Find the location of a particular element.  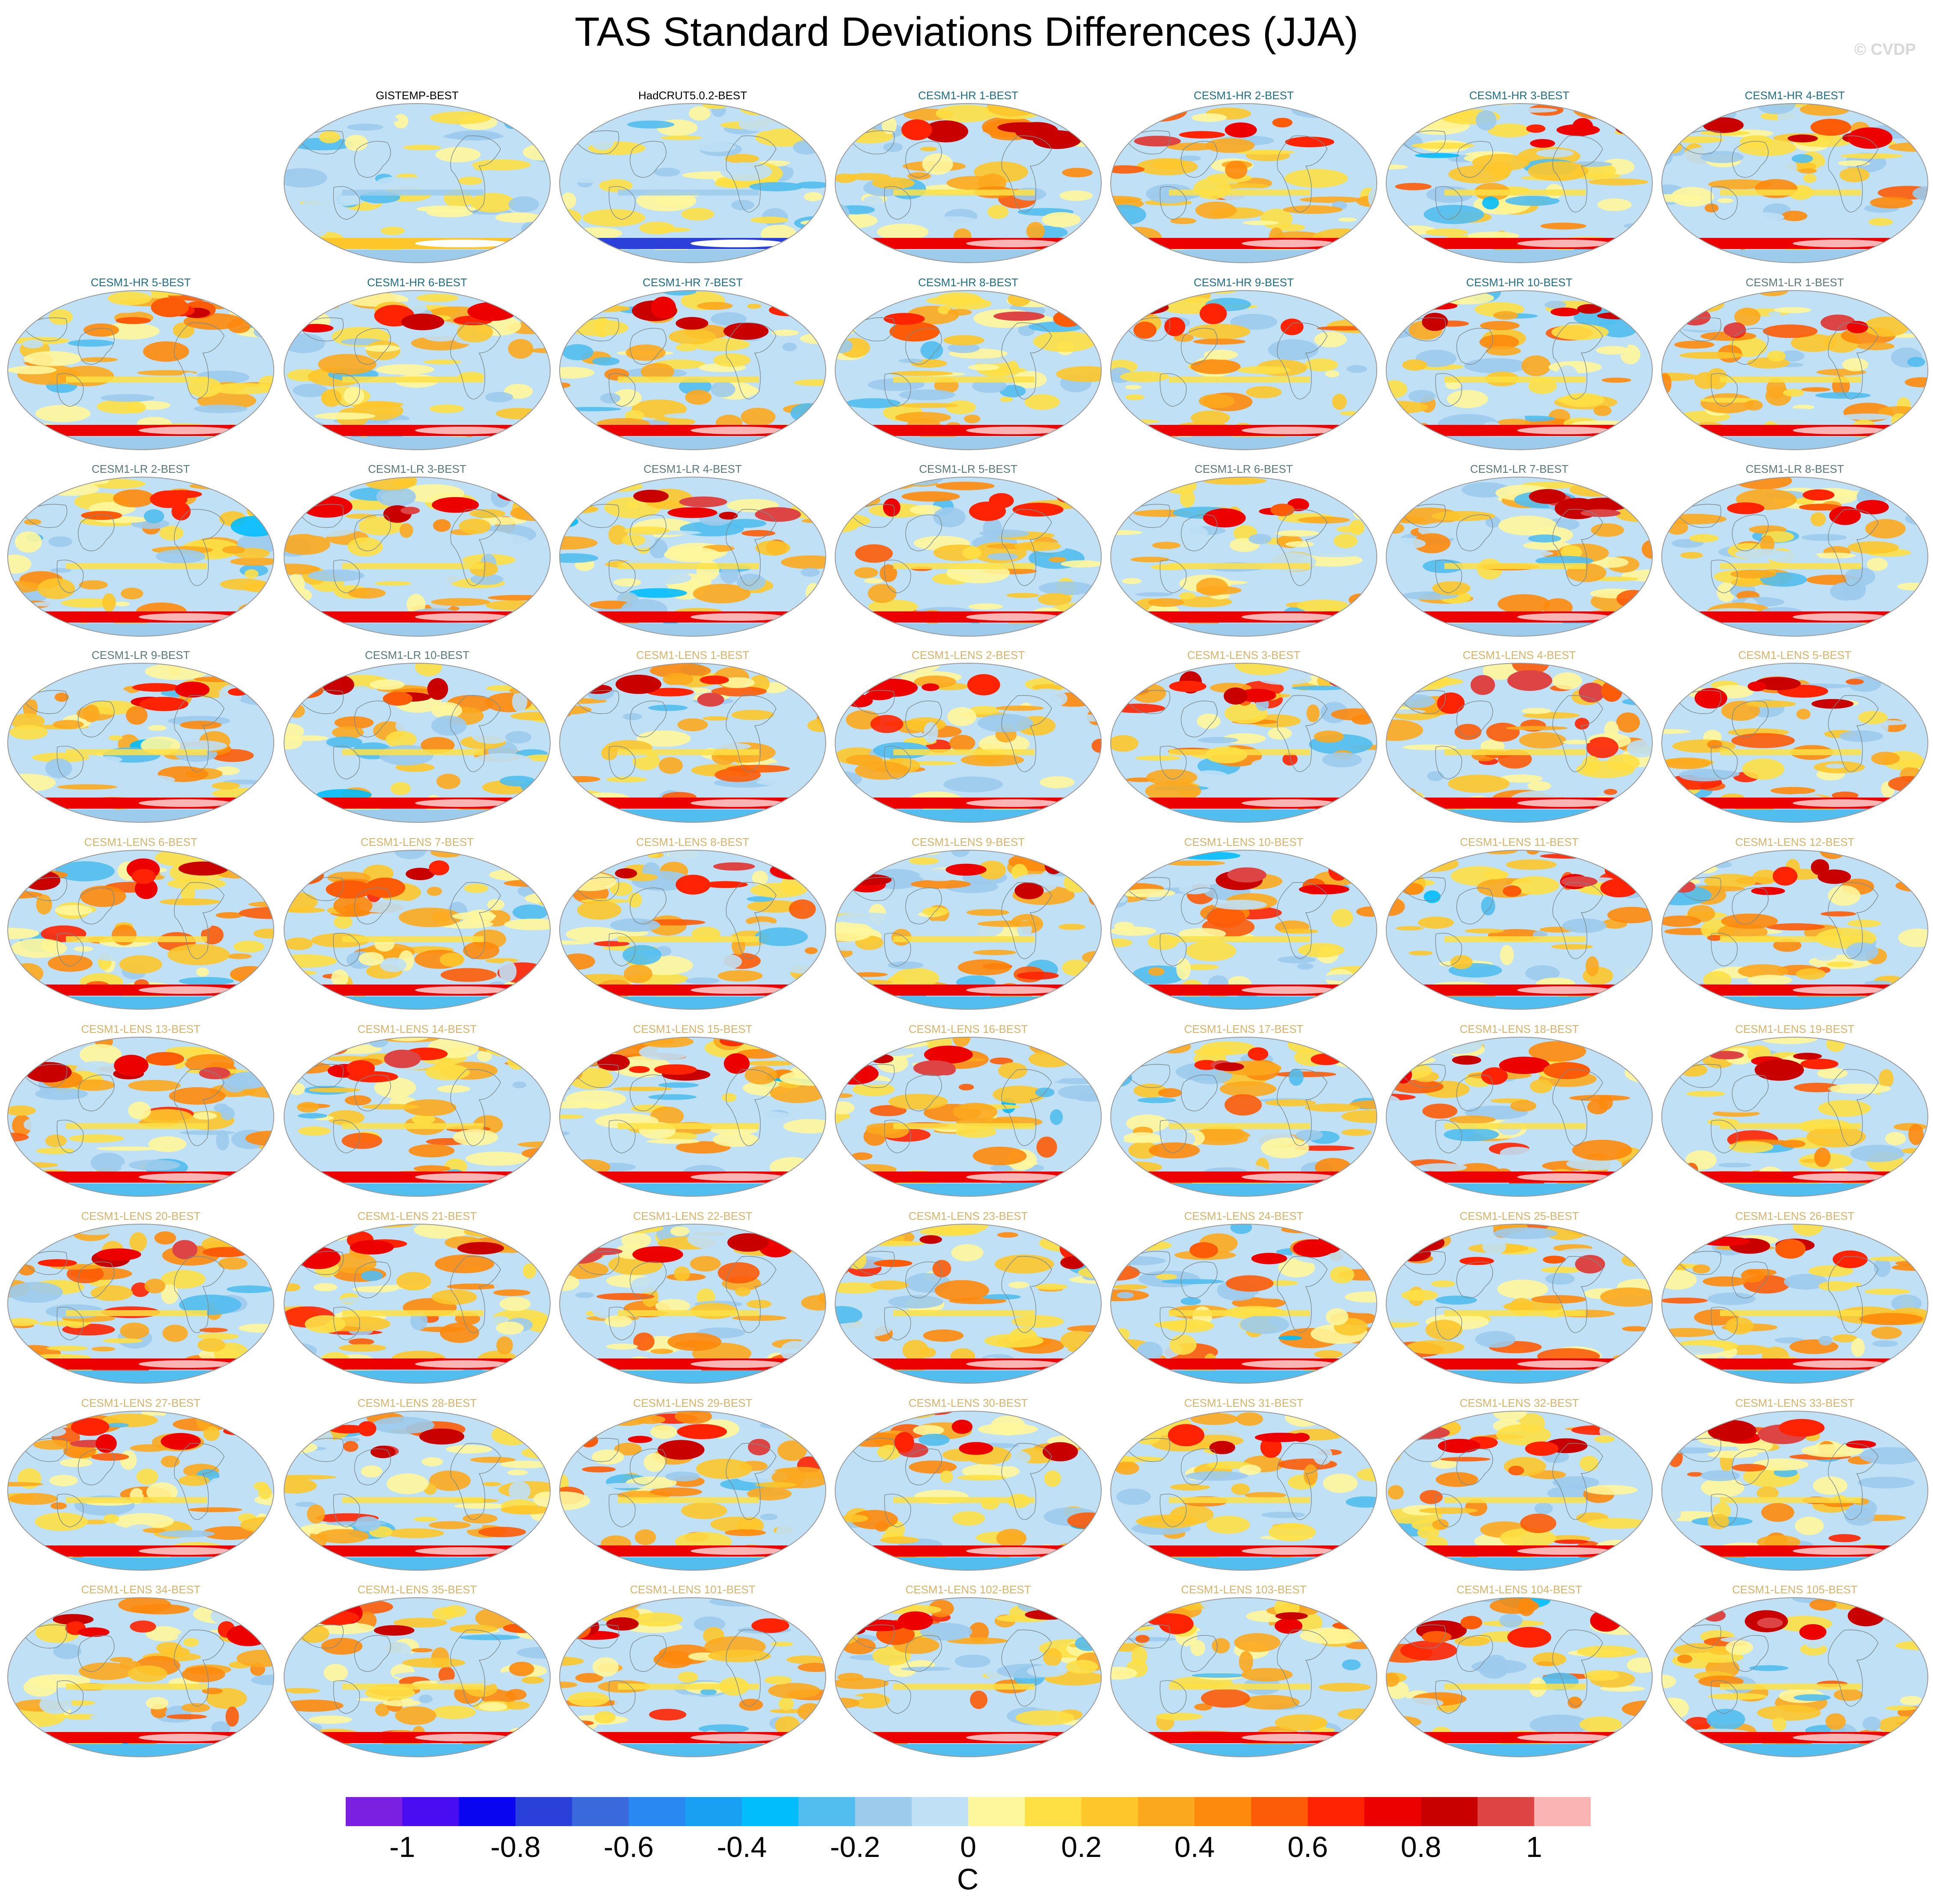

map-panel: CESM1-HR 4-BEST is located at coordinates (1795, 179).